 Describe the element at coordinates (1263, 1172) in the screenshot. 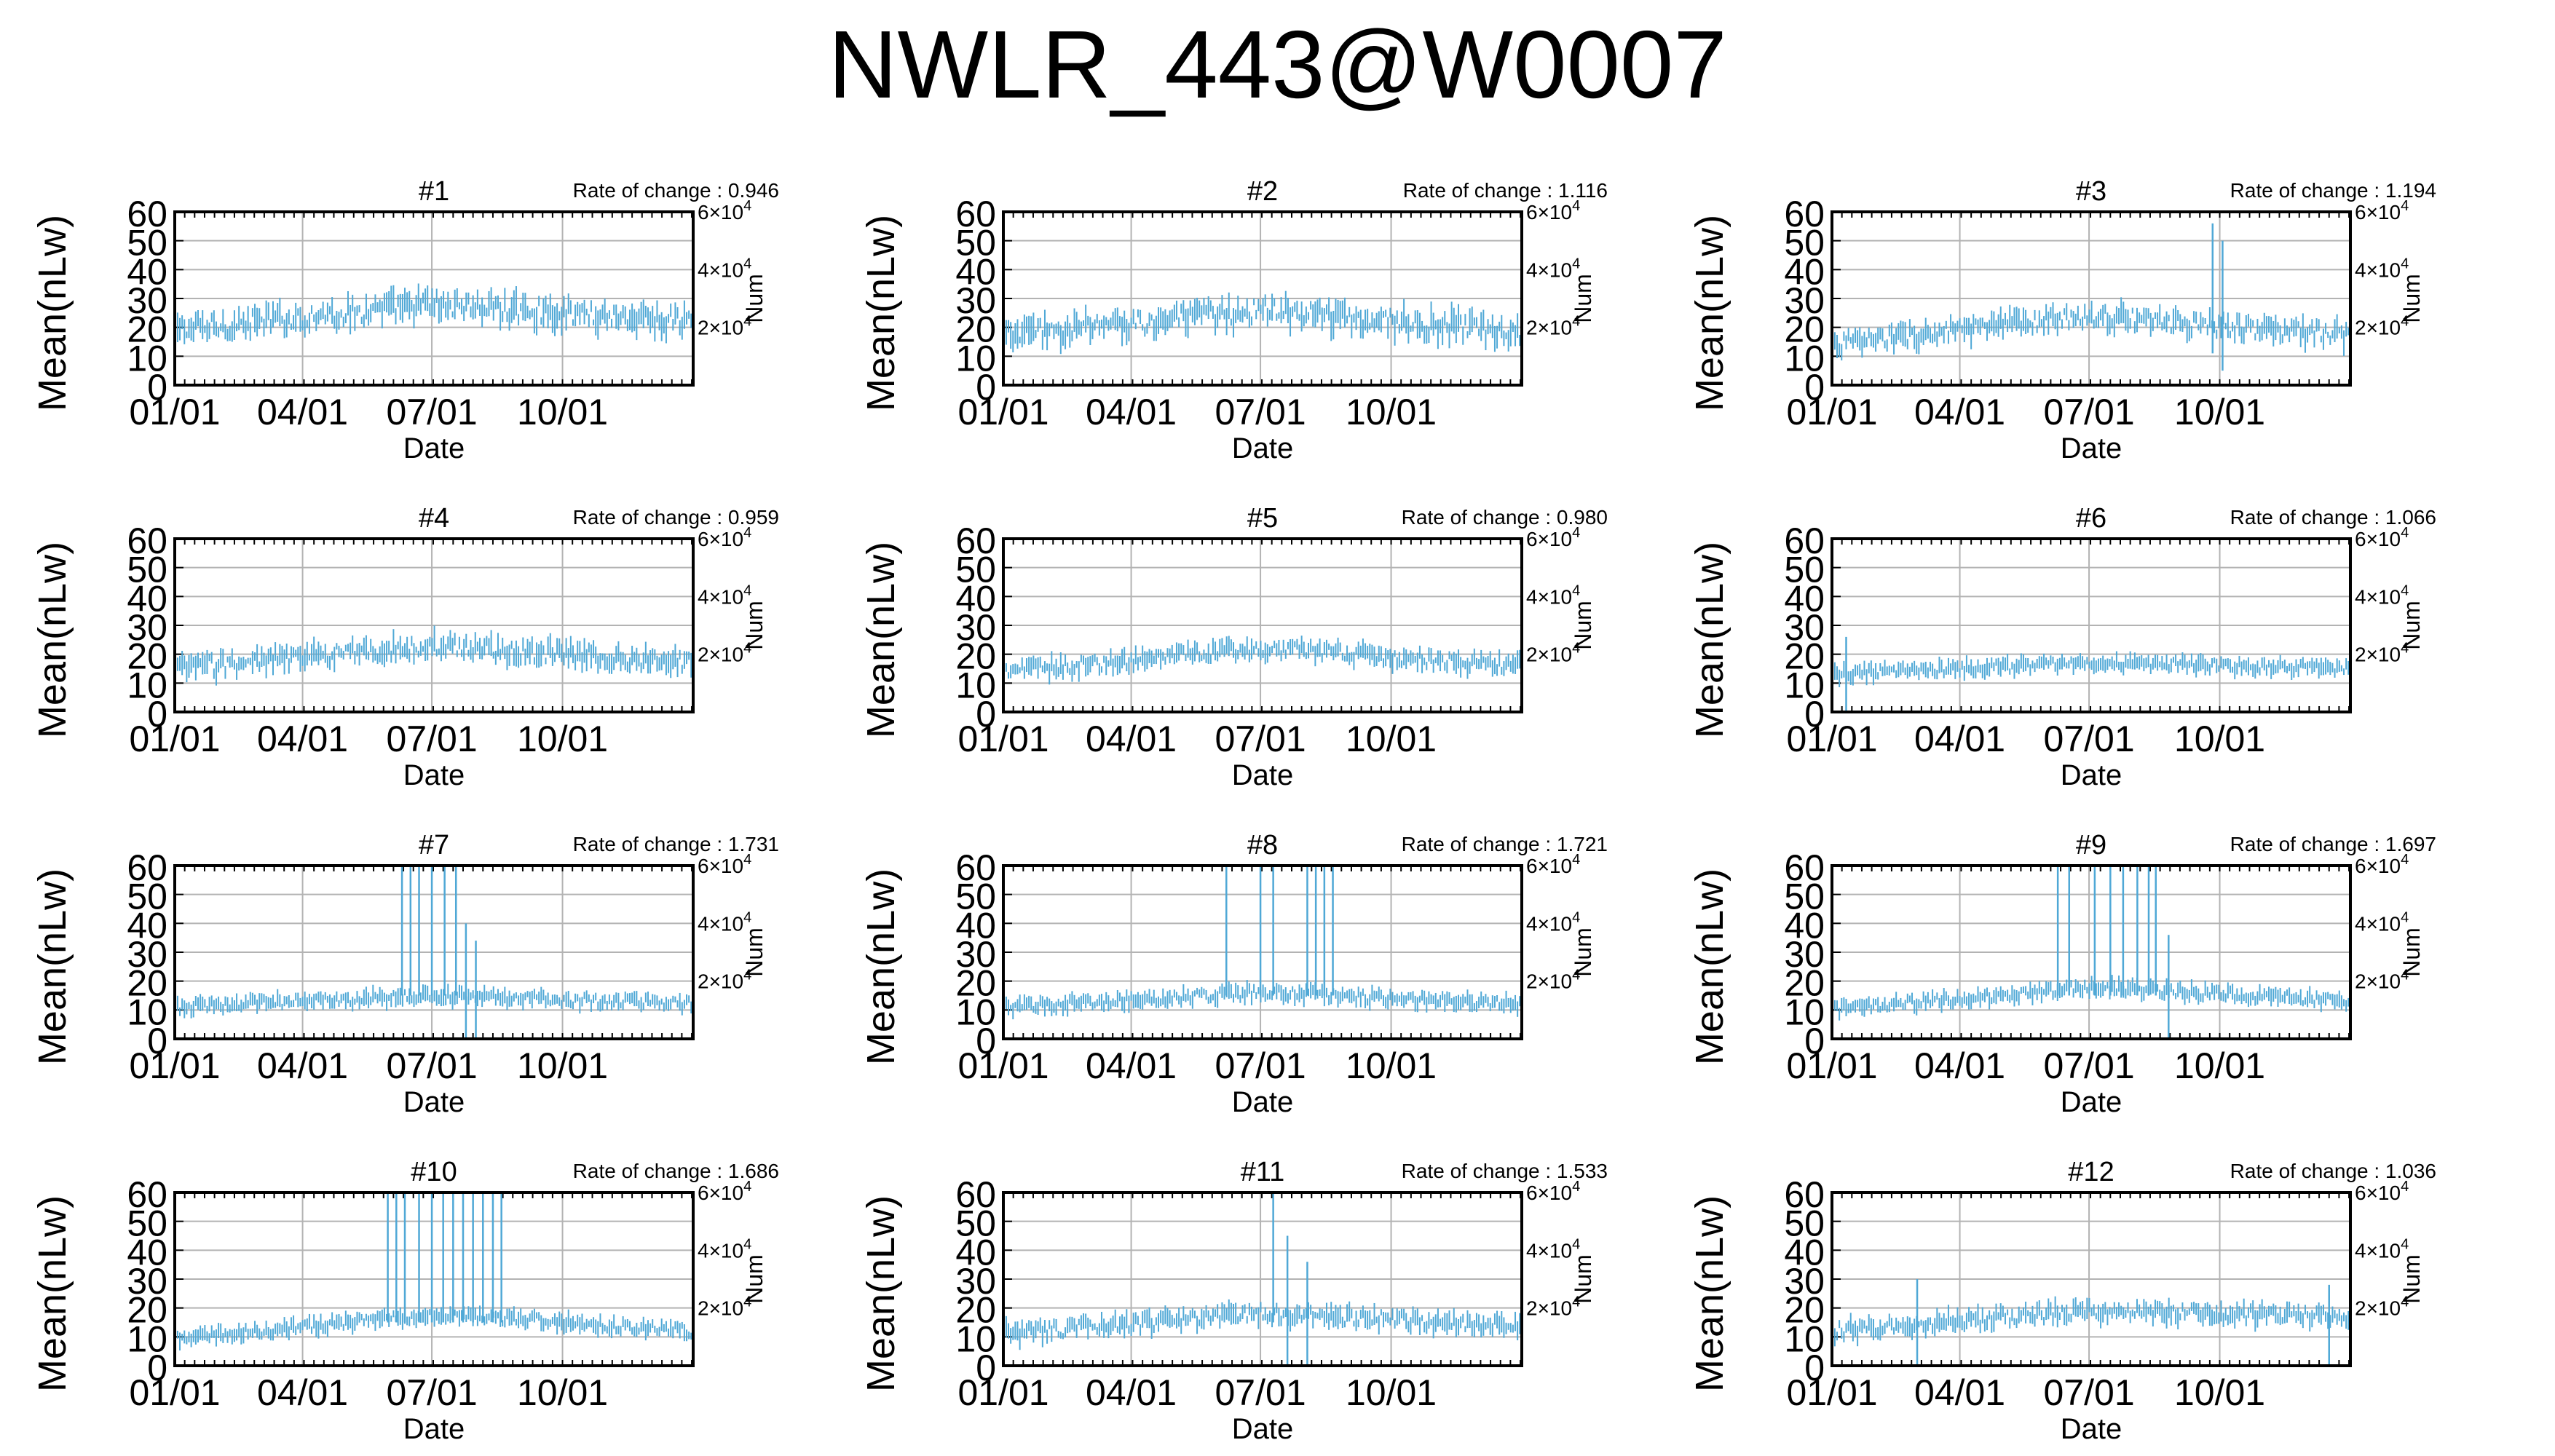

I see `panel-title: #11` at that location.